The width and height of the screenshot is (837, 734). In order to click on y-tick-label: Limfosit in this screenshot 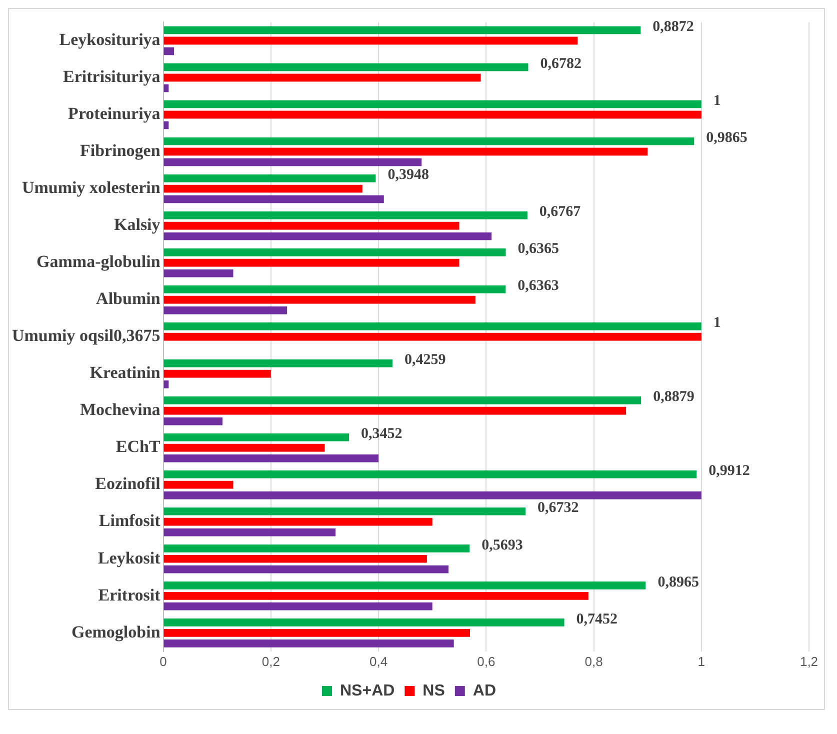, I will do `click(129, 520)`.